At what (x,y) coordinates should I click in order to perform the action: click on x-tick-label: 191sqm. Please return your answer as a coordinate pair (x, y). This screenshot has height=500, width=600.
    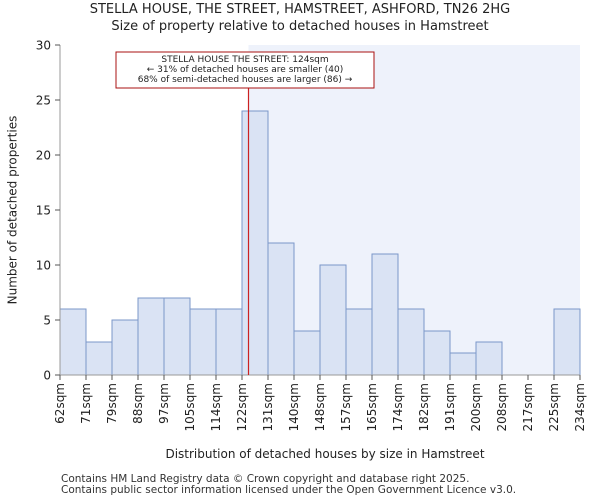
    Looking at the image, I should click on (450, 407).